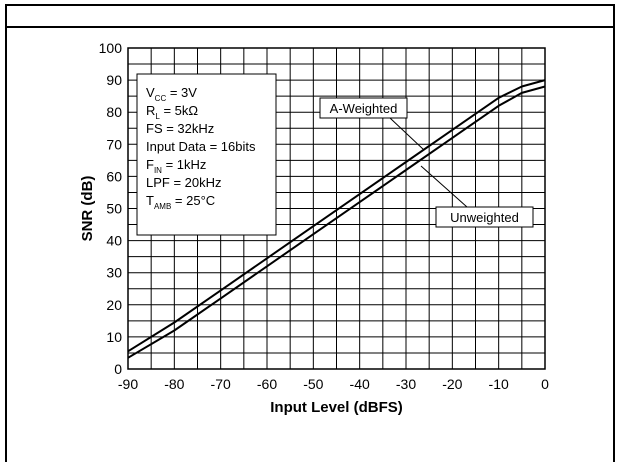 This screenshot has height=462, width=622. What do you see at coordinates (114, 273) in the screenshot?
I see `y-tick-label: 30` at bounding box center [114, 273].